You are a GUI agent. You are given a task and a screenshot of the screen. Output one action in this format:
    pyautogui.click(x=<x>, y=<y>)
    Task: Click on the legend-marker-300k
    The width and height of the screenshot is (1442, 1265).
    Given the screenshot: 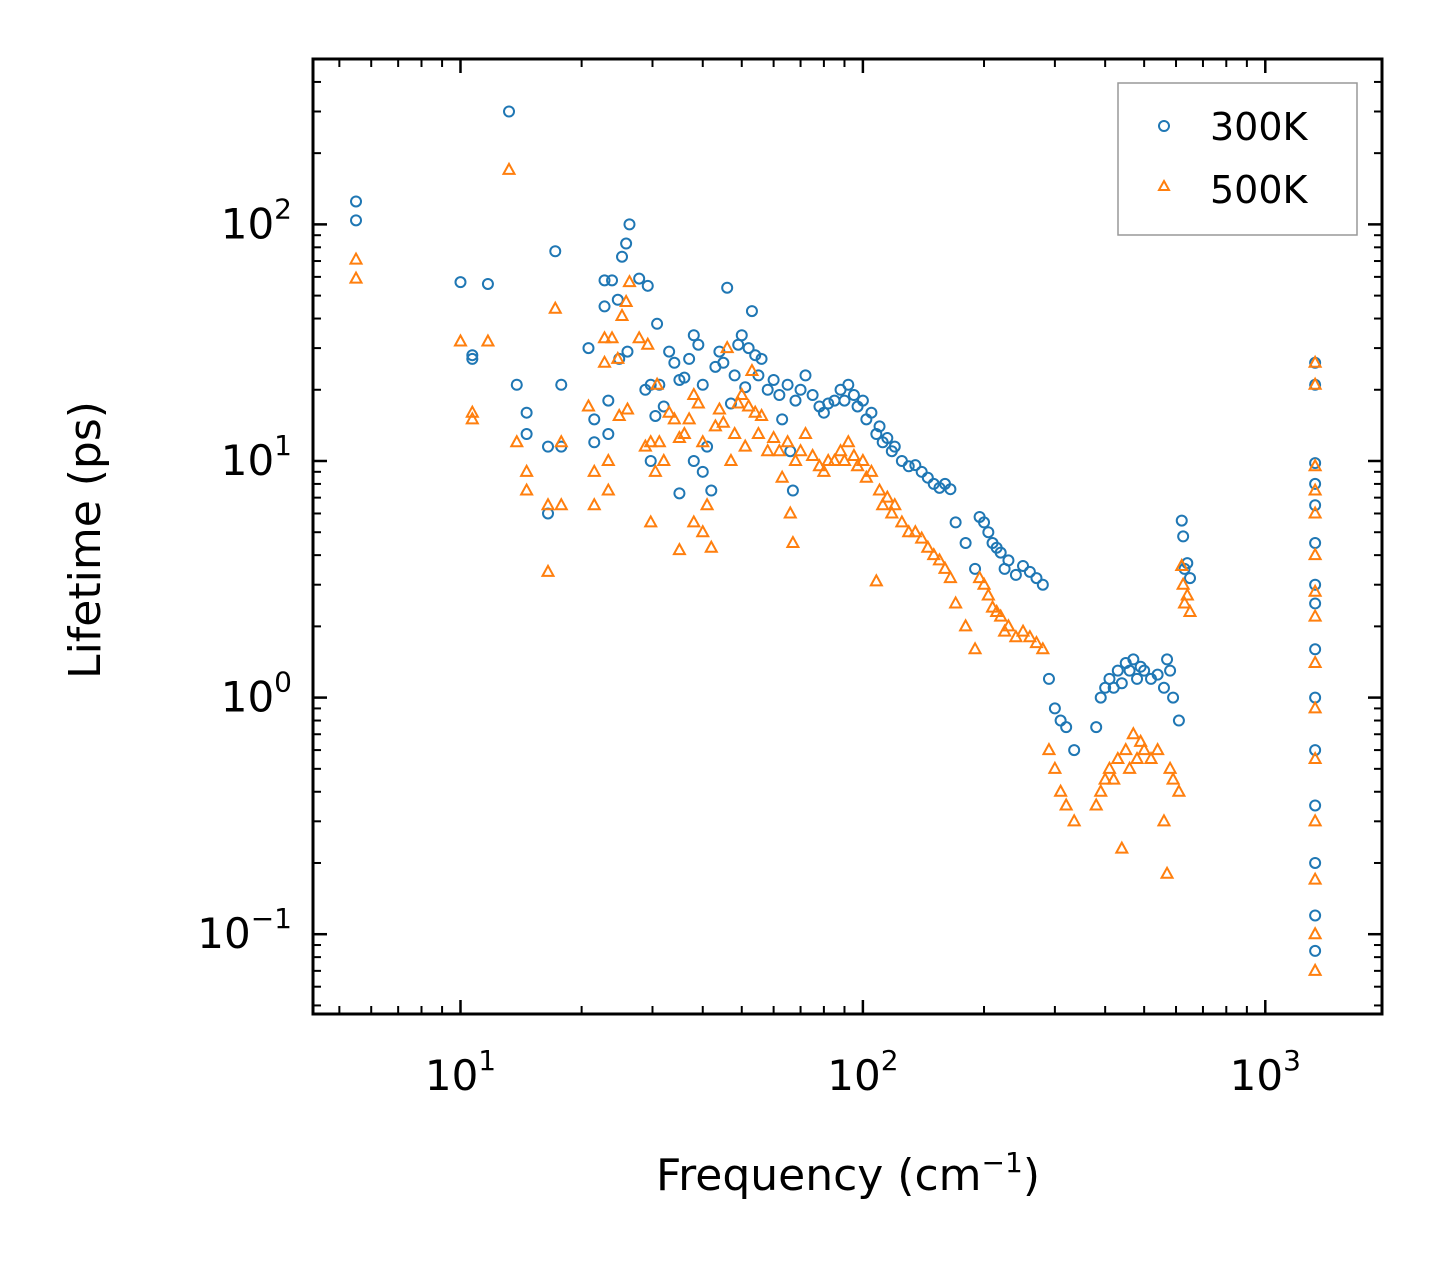 What is the action you would take?
    pyautogui.click(x=1164, y=126)
    